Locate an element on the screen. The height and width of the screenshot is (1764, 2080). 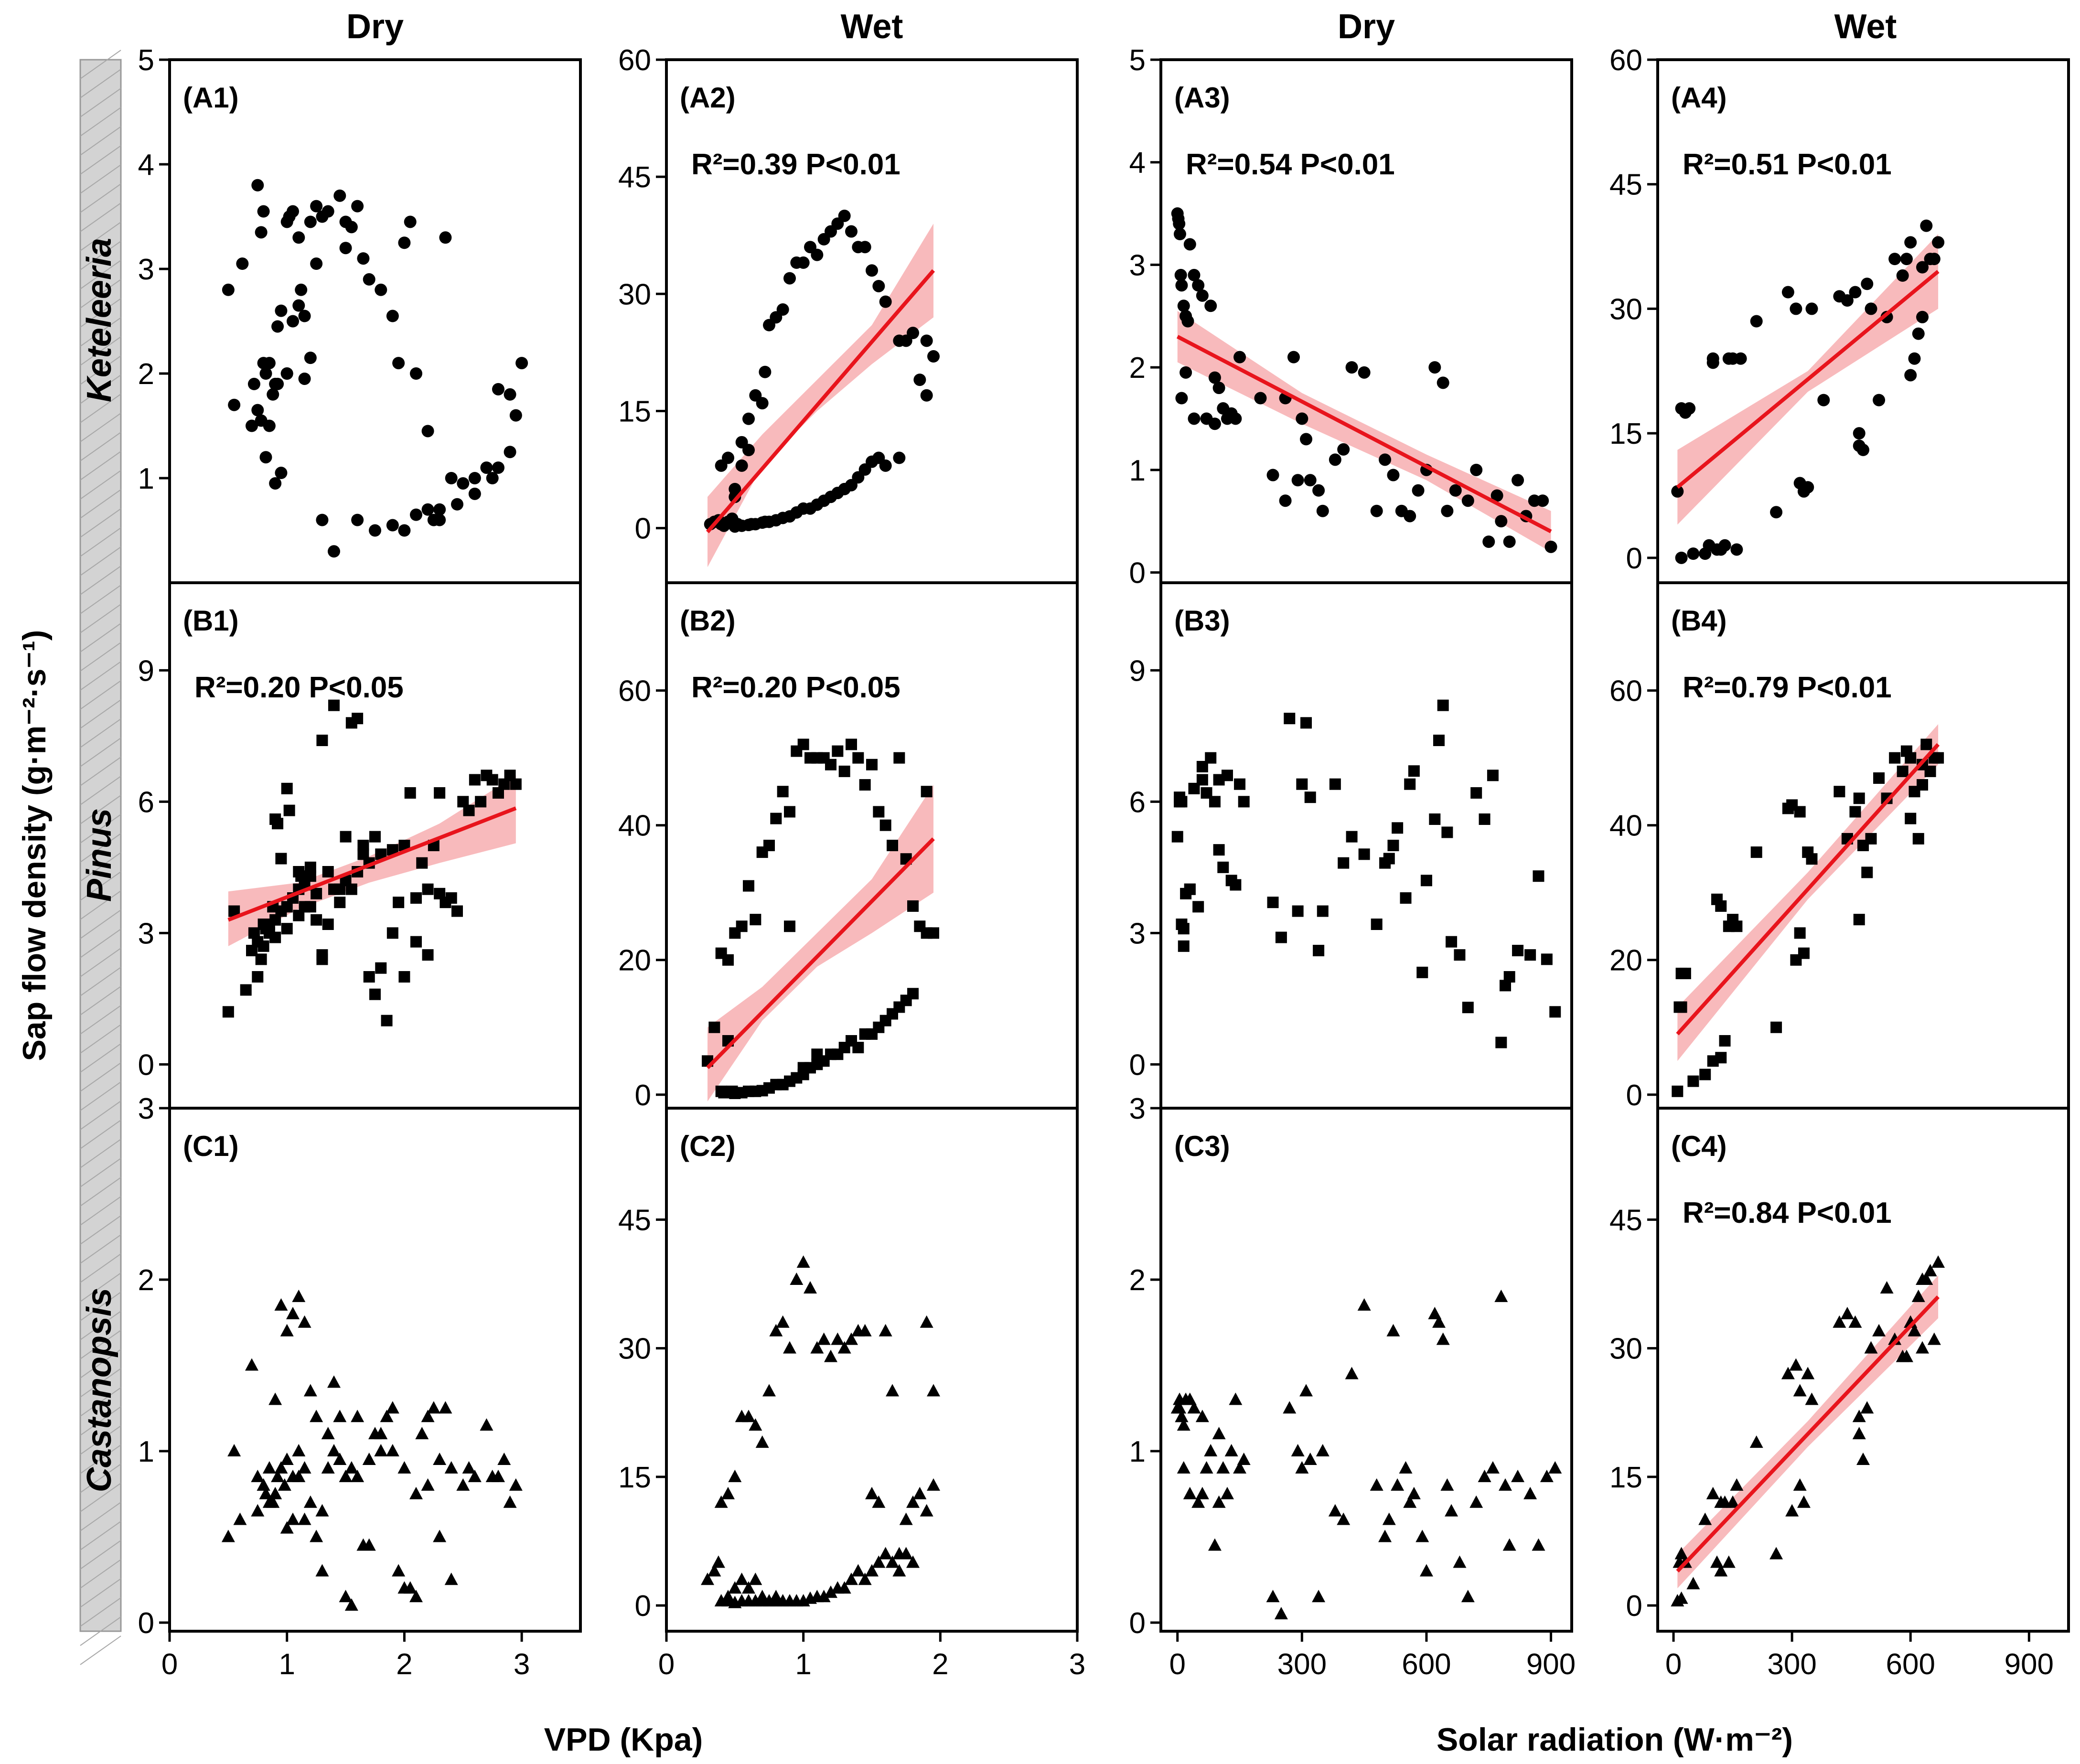
y-tick-label: 15 is located at coordinates (634, 1477).